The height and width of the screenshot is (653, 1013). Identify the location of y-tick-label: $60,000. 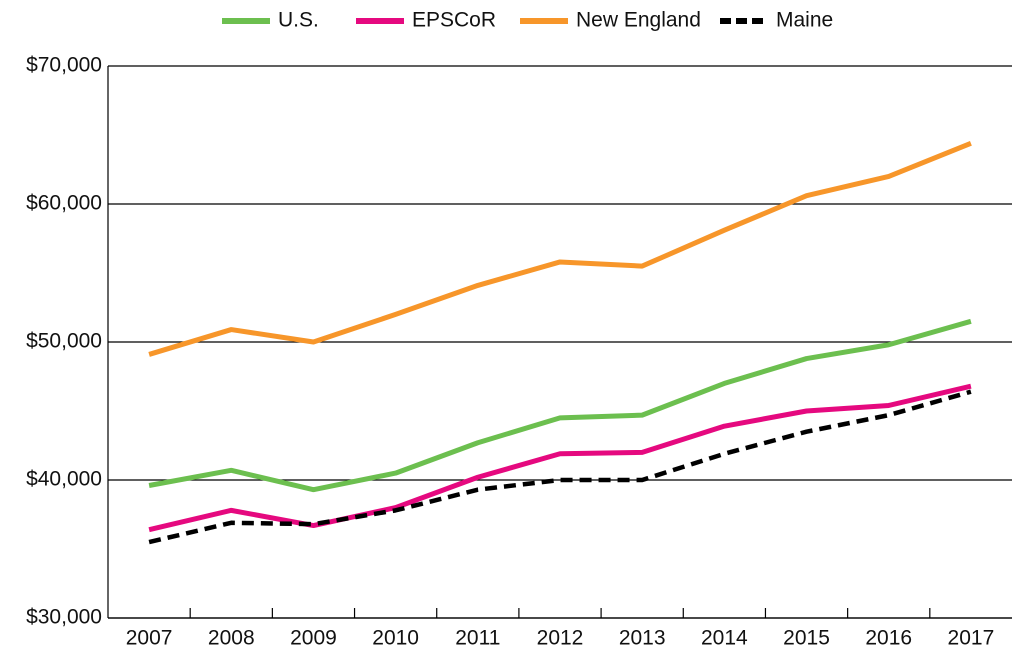
(64, 203).